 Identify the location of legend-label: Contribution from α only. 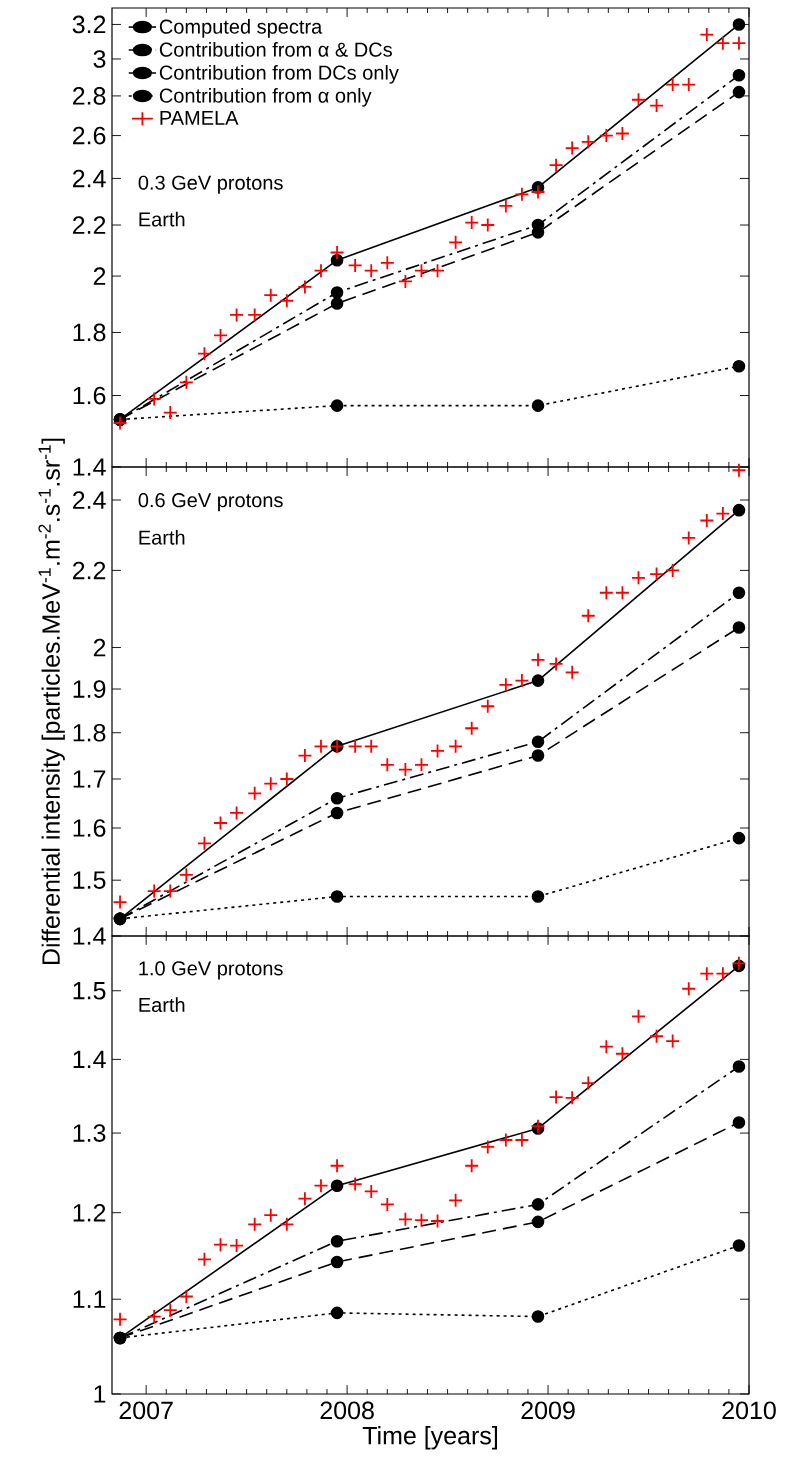
(265, 97).